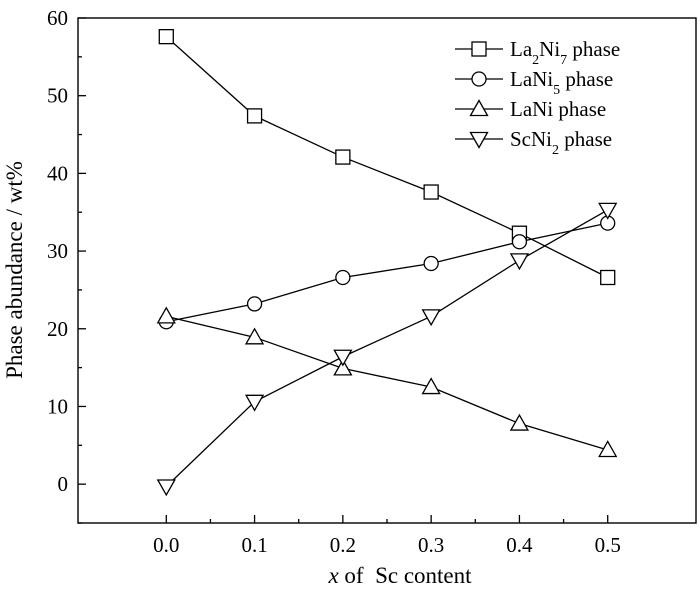  I want to click on y-tick-label: 30, so click(57, 251).